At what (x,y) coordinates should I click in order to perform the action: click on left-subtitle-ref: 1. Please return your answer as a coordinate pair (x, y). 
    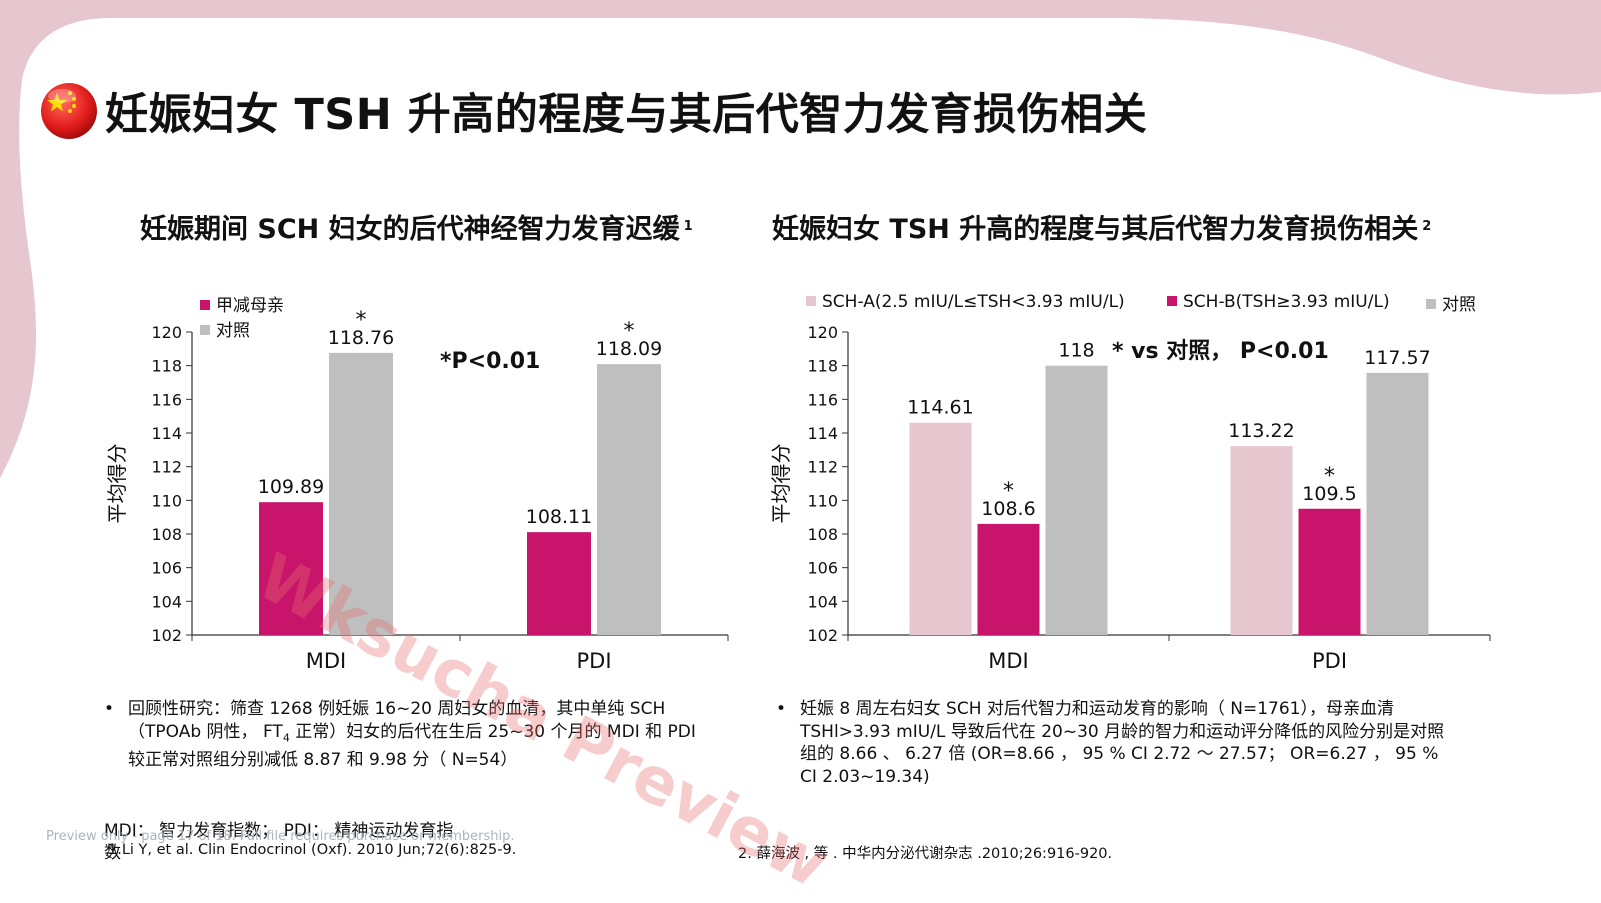
    Looking at the image, I should click on (688, 226).